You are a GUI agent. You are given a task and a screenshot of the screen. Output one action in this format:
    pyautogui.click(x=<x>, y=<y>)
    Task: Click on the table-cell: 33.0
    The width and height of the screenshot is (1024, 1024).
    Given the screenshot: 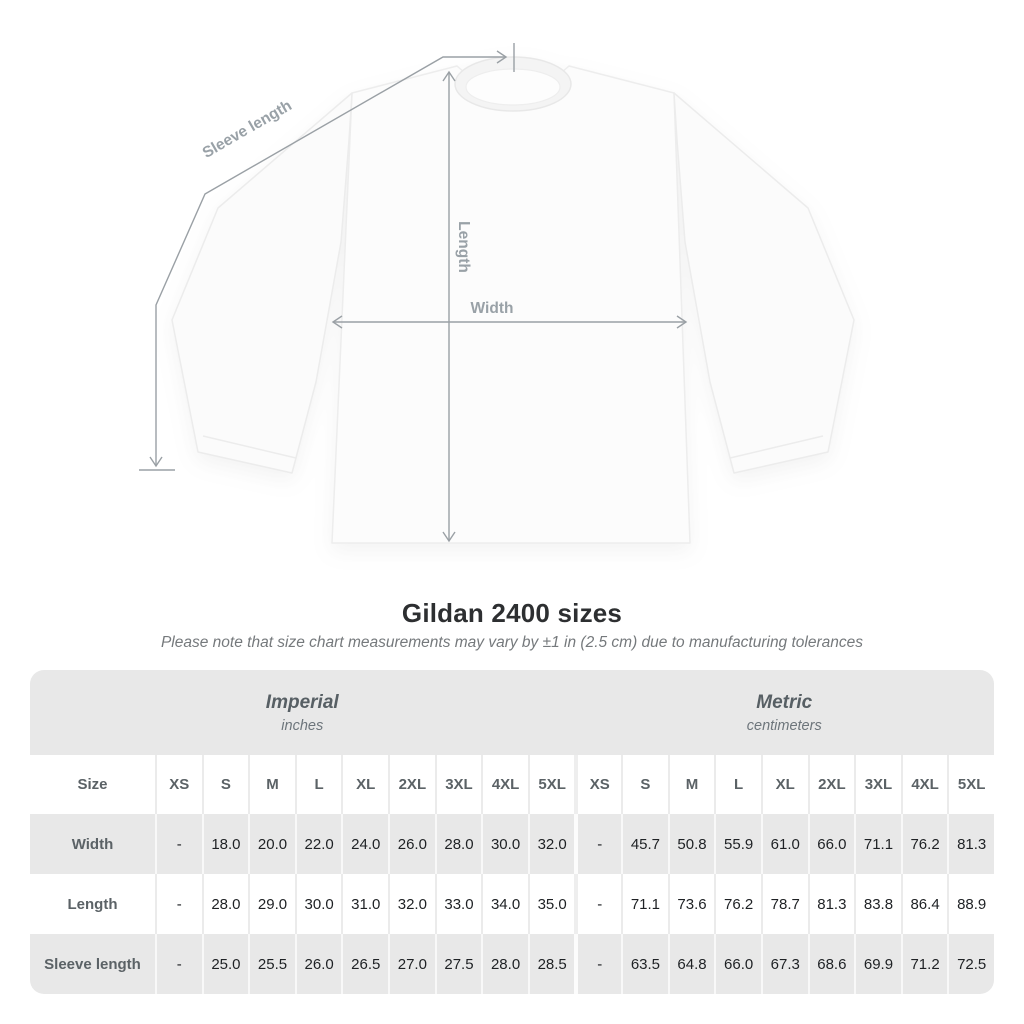 What is the action you would take?
    pyautogui.click(x=458, y=904)
    